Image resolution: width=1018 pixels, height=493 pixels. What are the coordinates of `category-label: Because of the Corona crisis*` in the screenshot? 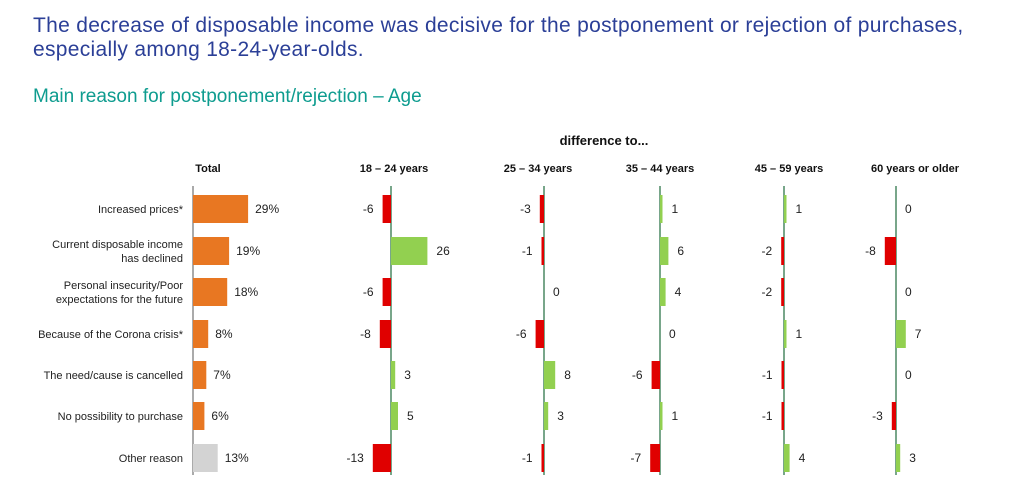 It's located at (111, 335).